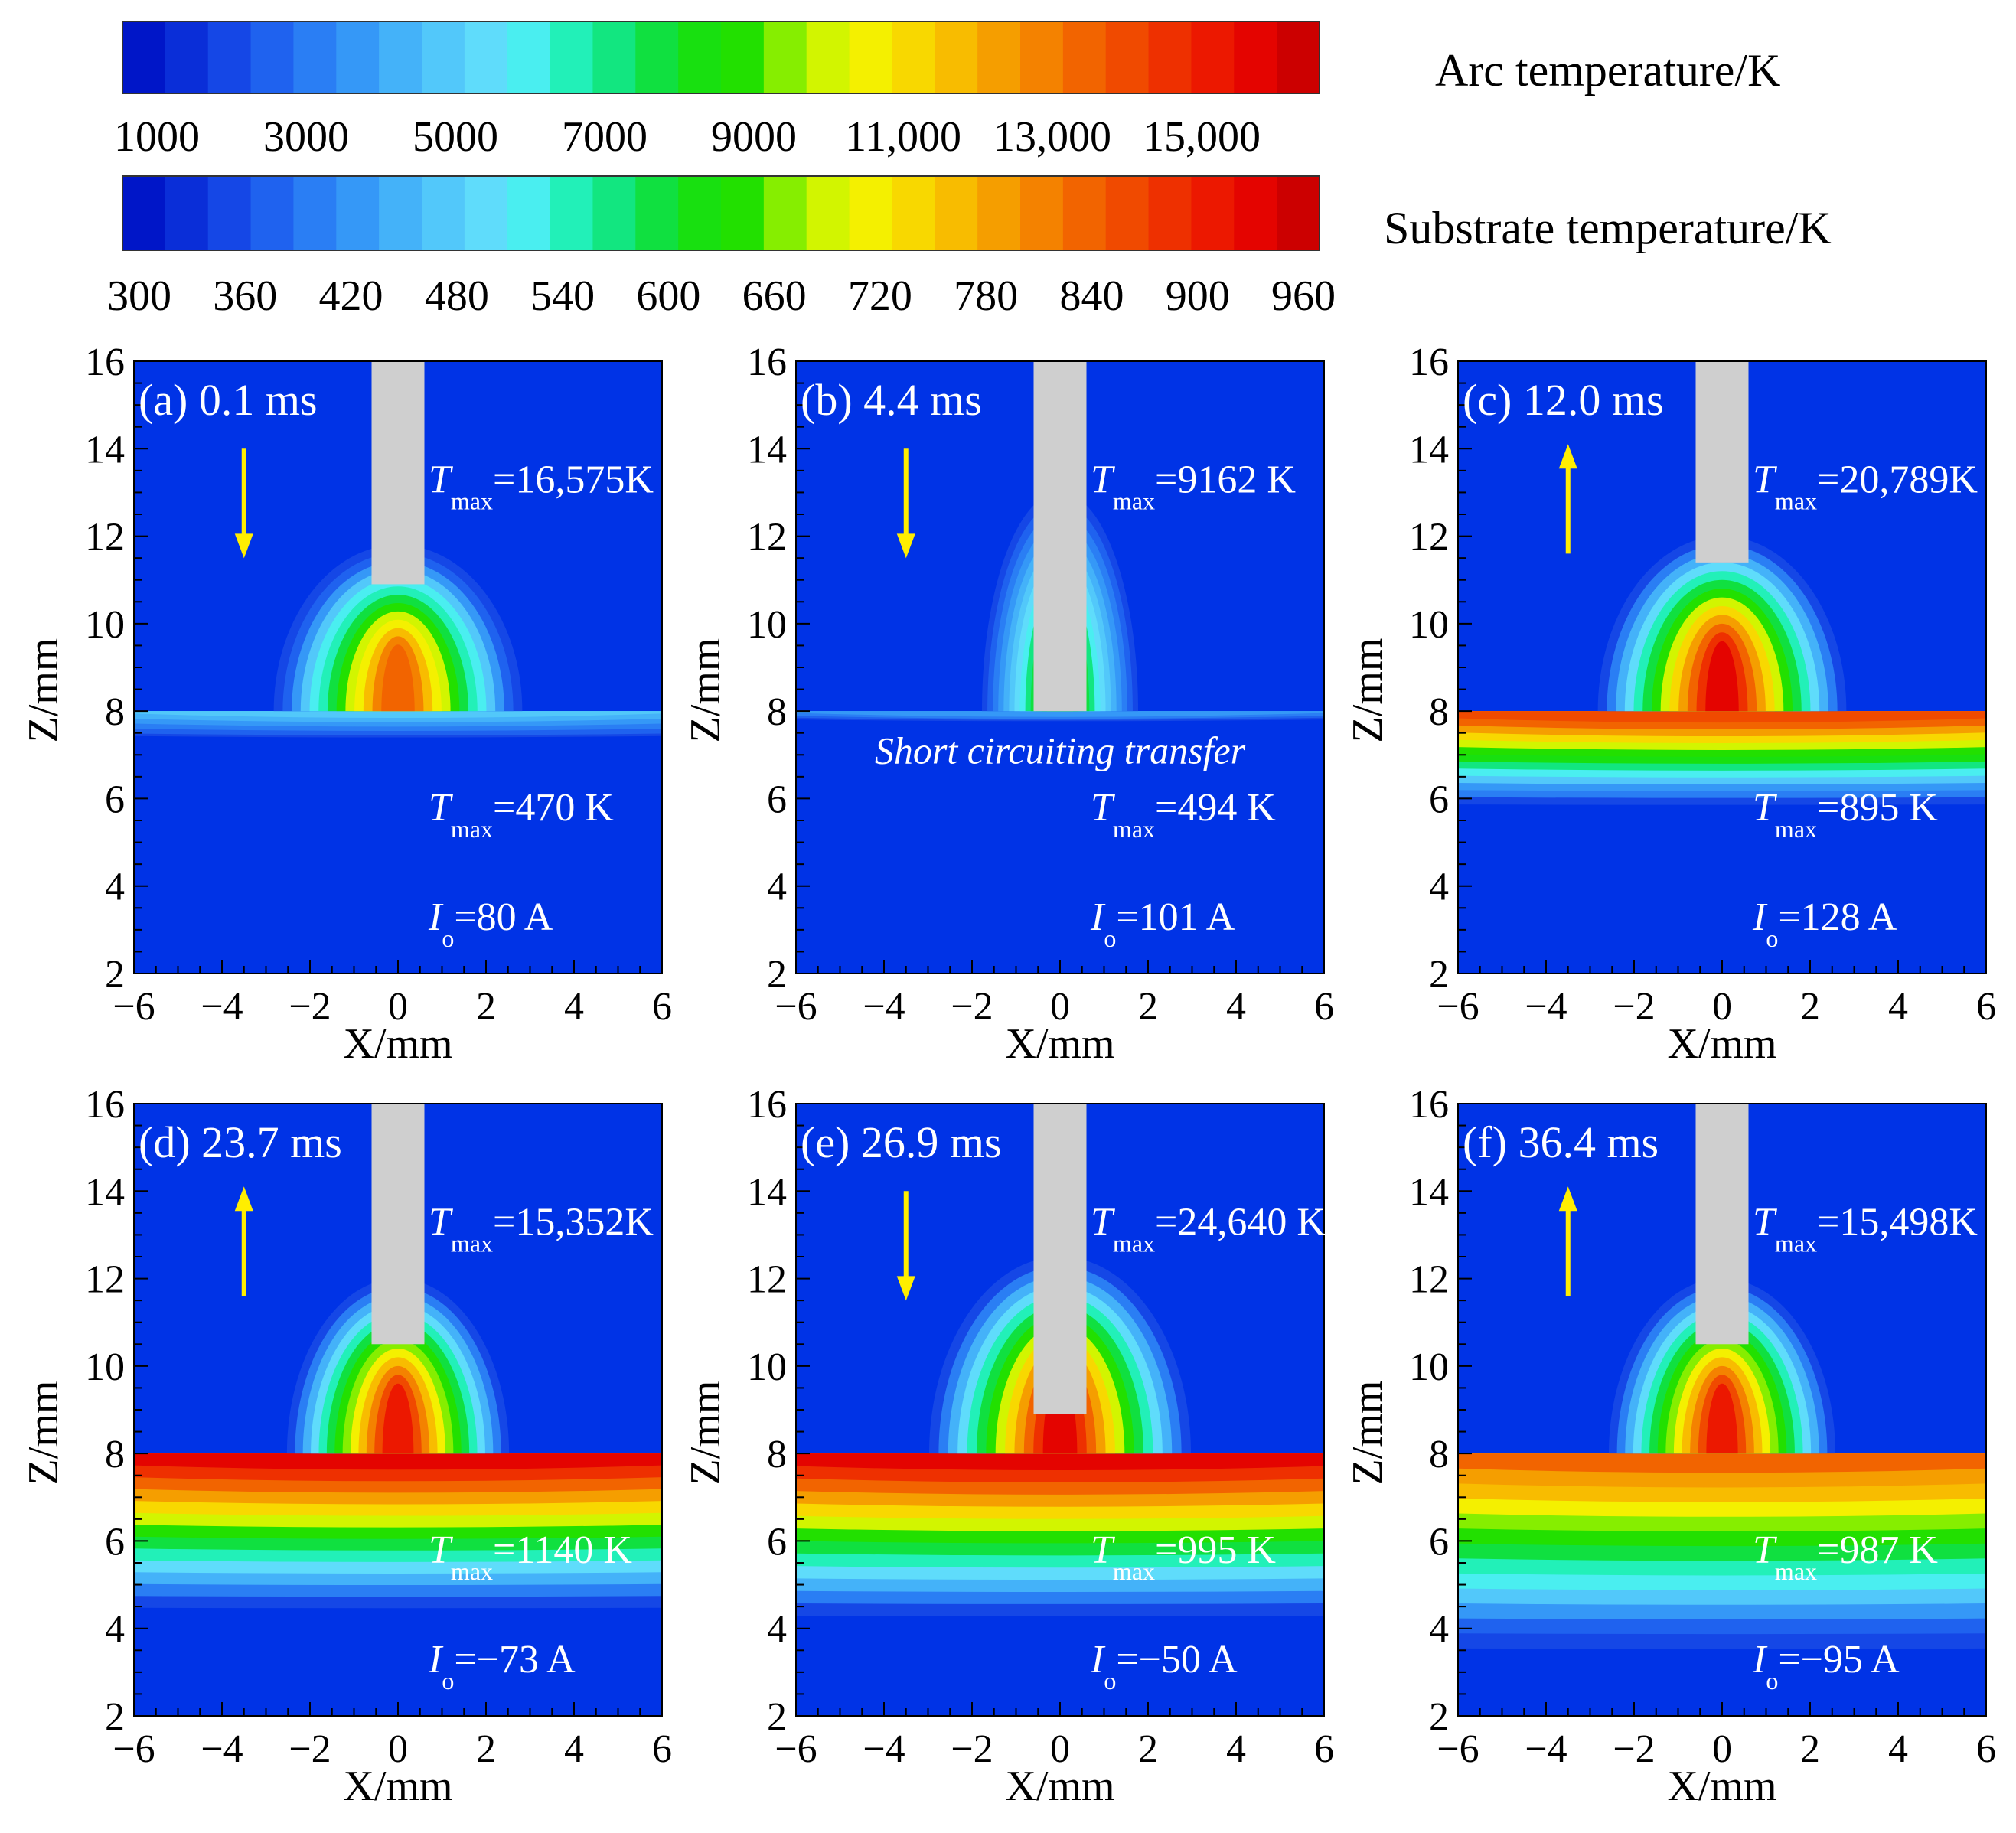  Describe the element at coordinates (1429, 449) in the screenshot. I see `y-tick-label: 14` at that location.